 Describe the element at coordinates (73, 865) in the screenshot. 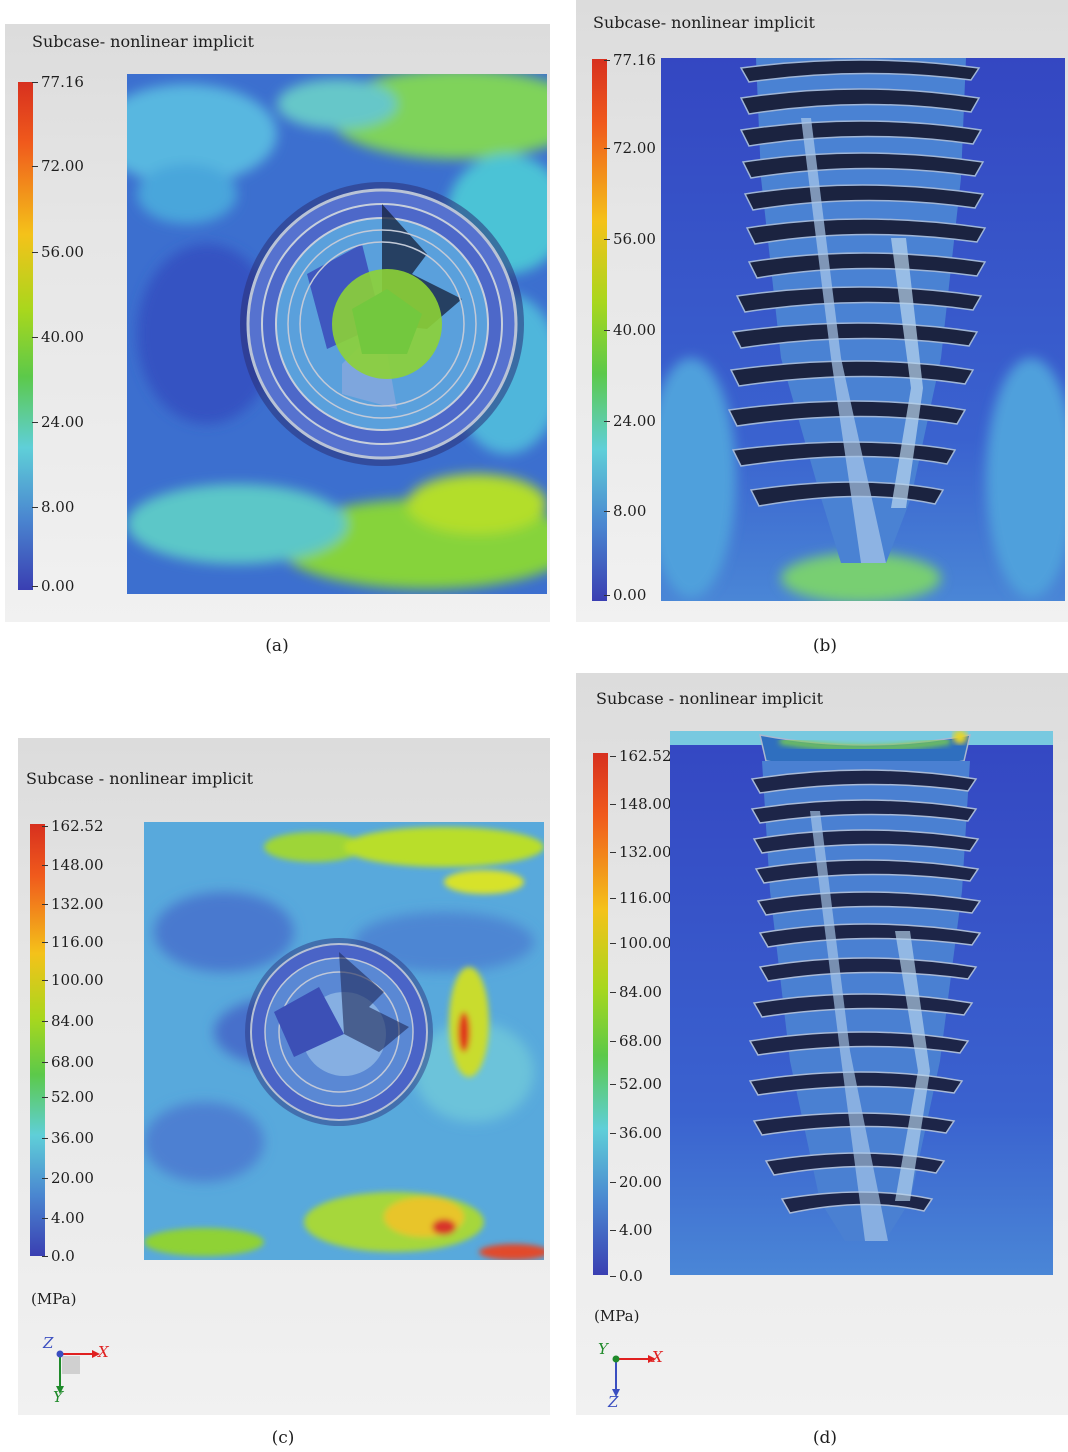

I see `panel-c-legend-tick: 148.00` at that location.